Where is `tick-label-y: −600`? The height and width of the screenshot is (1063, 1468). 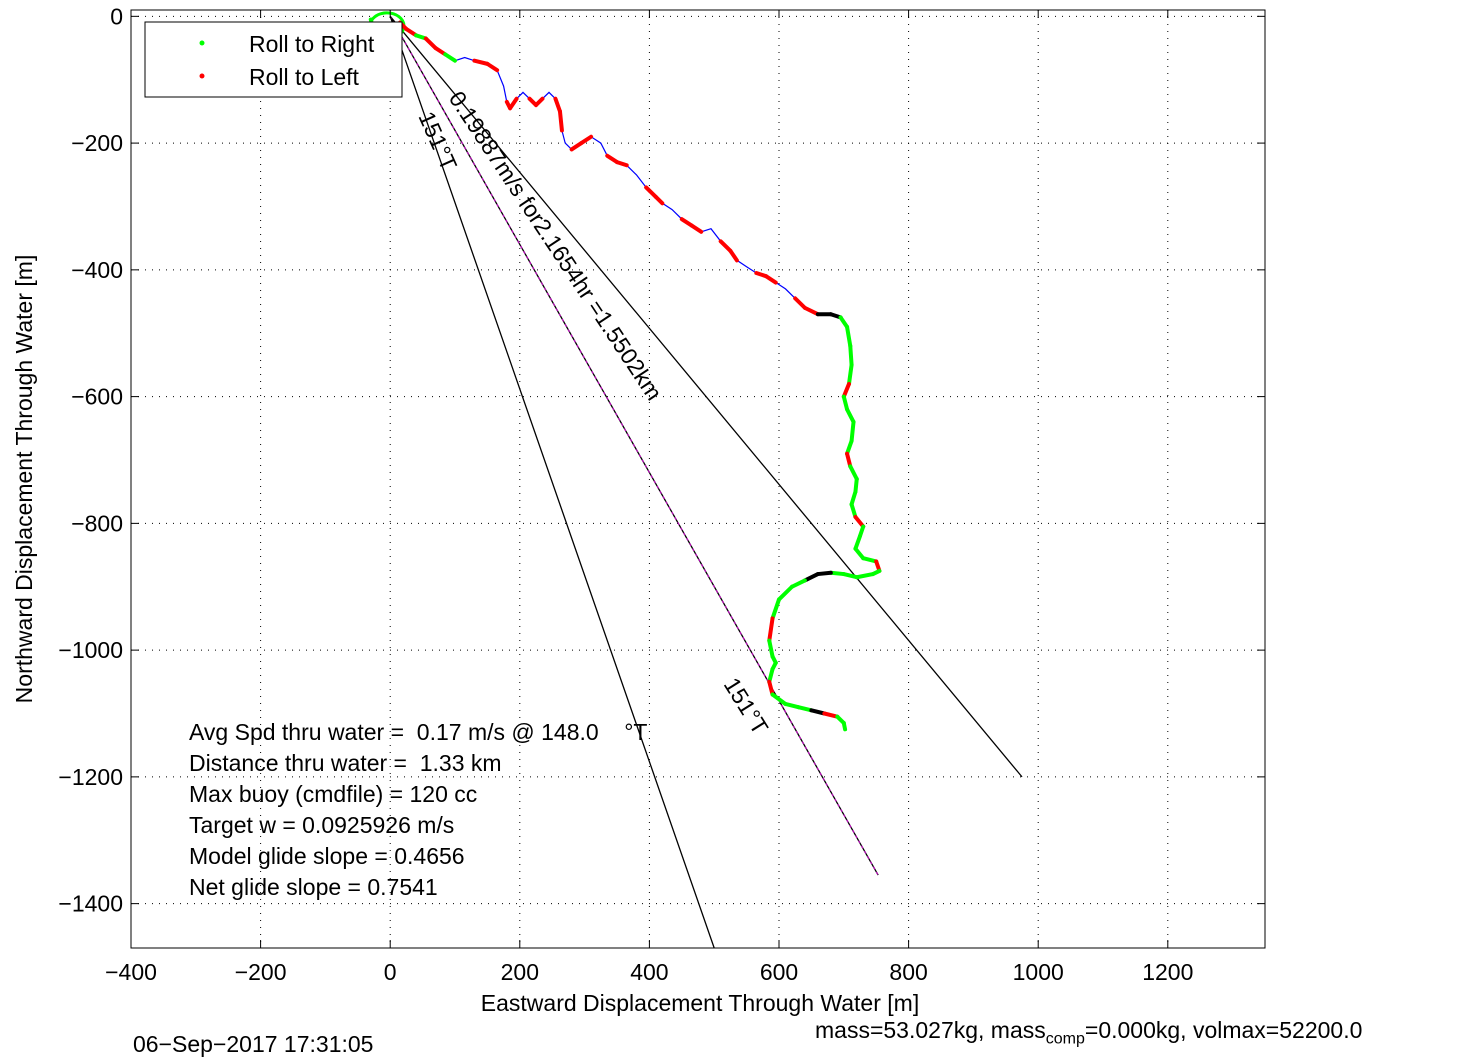
tick-label-y: −600 is located at coordinates (97, 397).